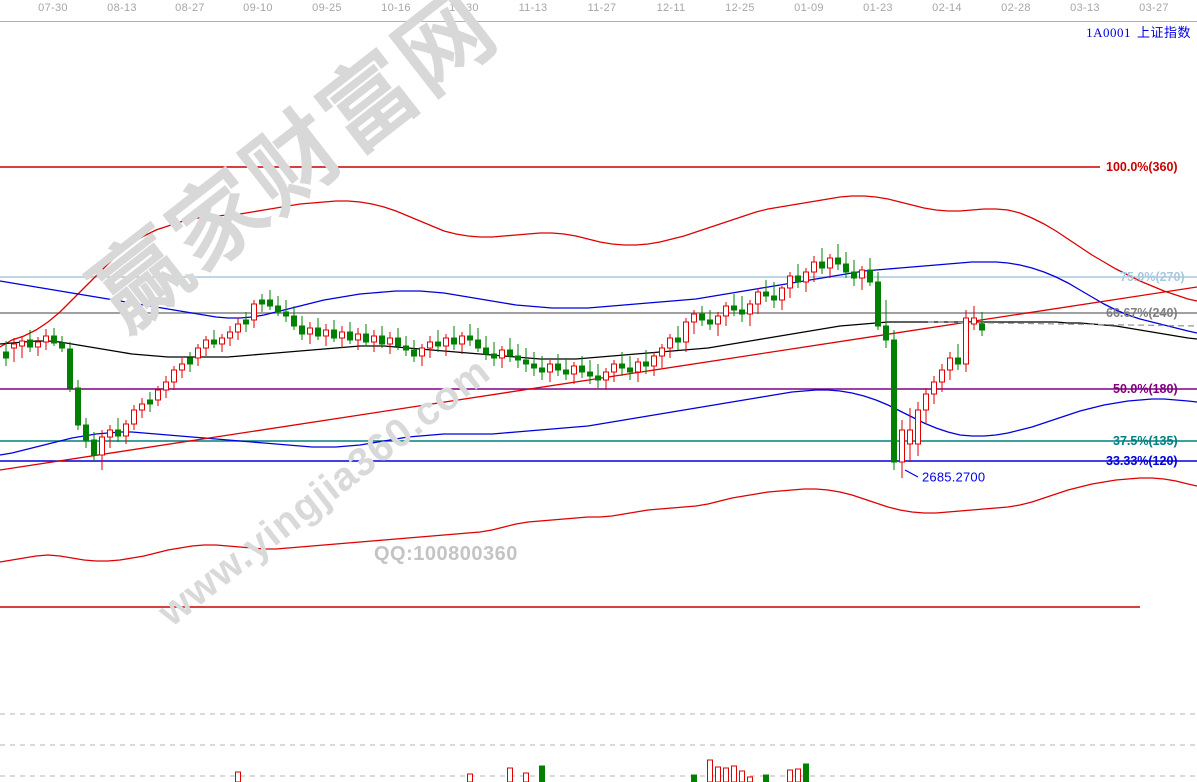  What do you see at coordinates (464, 8) in the screenshot?
I see `date-tick-10-30: 10-30` at bounding box center [464, 8].